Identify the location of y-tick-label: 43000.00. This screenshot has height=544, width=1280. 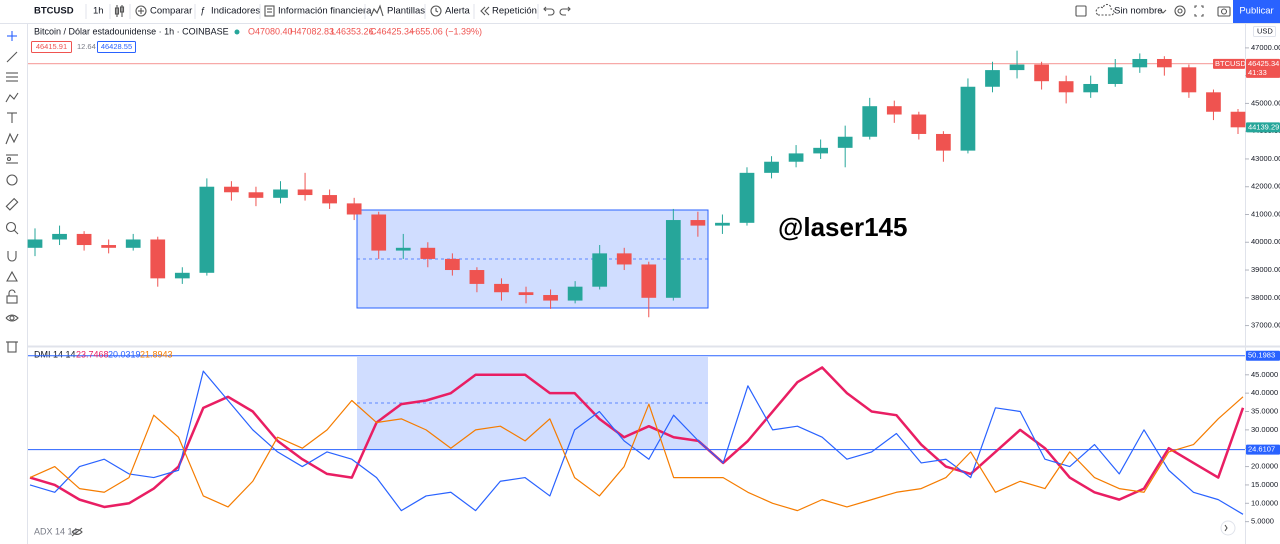
(1265, 158).